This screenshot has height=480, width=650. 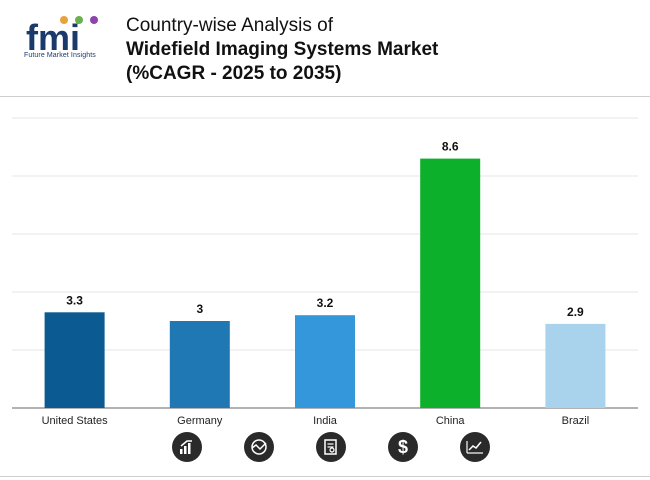 What do you see at coordinates (325, 421) in the screenshot?
I see `x-tick-label: India` at bounding box center [325, 421].